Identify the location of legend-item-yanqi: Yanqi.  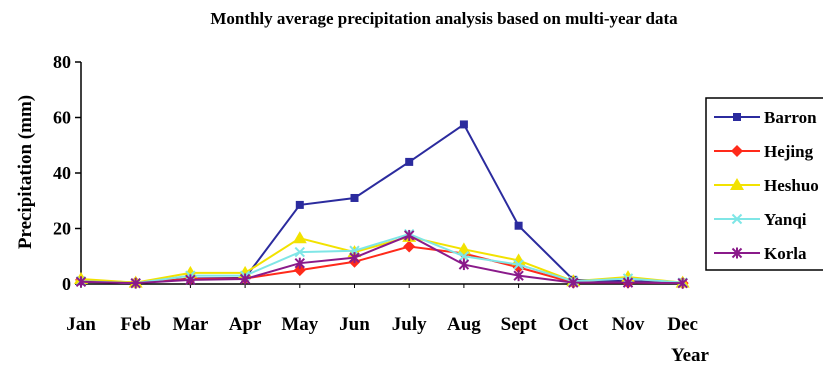
(760, 219).